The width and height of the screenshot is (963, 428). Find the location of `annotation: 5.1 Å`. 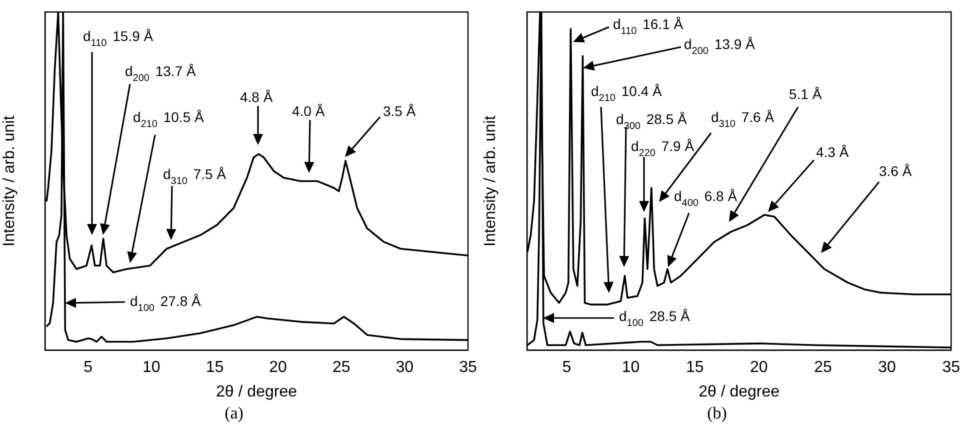

annotation: 5.1 Å is located at coordinates (805, 94).